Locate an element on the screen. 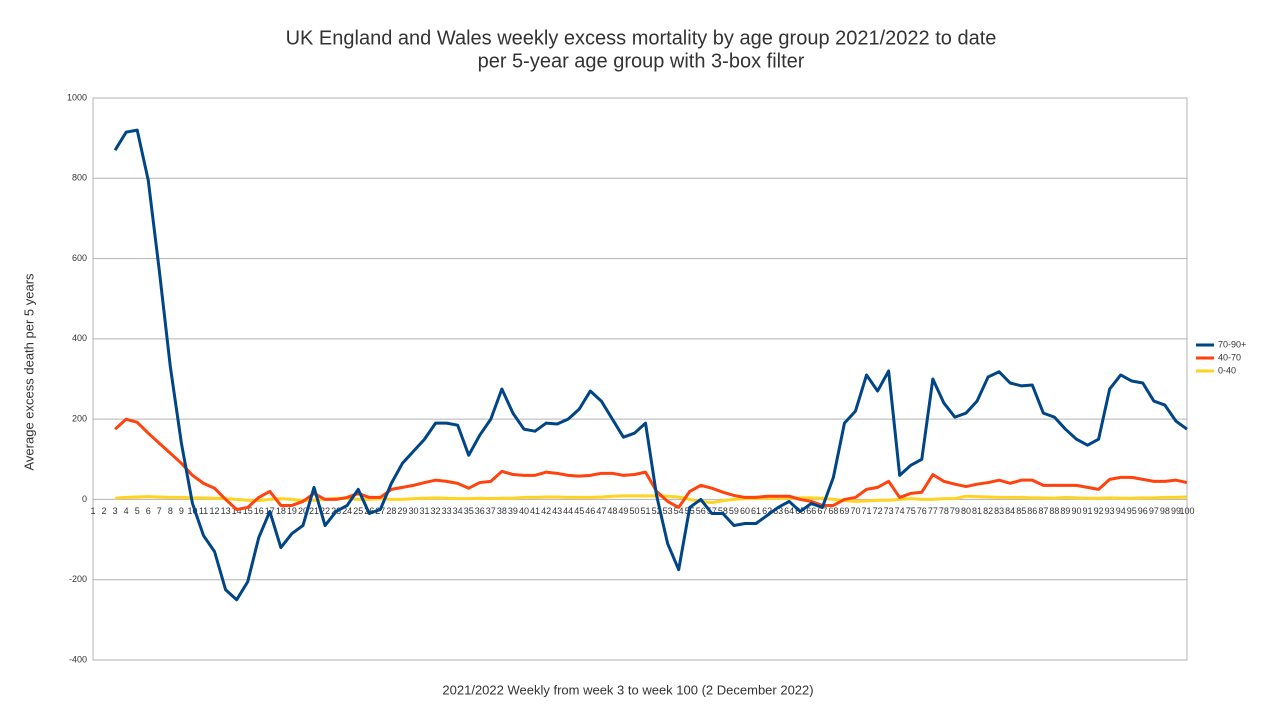 The width and height of the screenshot is (1282, 717). x-tick-label: 3 is located at coordinates (115, 511).